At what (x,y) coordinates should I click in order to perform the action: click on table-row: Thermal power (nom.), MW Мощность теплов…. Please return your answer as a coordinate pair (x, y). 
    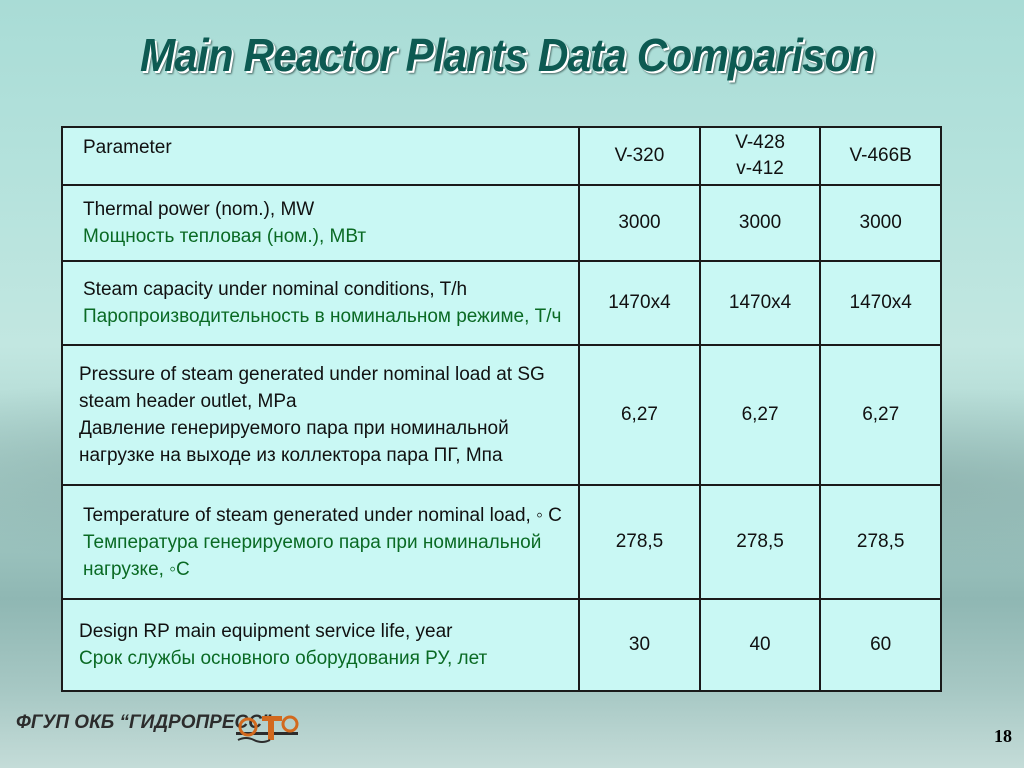
    Looking at the image, I should click on (501, 223).